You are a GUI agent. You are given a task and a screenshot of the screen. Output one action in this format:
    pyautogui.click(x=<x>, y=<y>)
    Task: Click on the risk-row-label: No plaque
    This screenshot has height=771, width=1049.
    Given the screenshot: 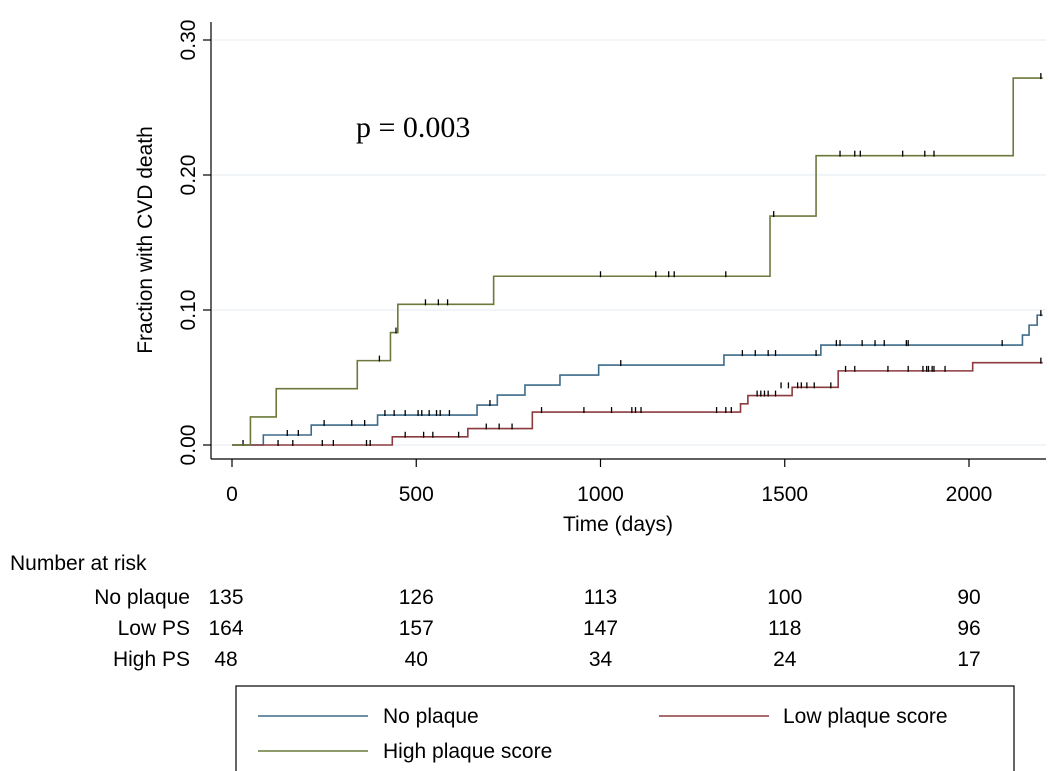 What is the action you would take?
    pyautogui.click(x=142, y=597)
    